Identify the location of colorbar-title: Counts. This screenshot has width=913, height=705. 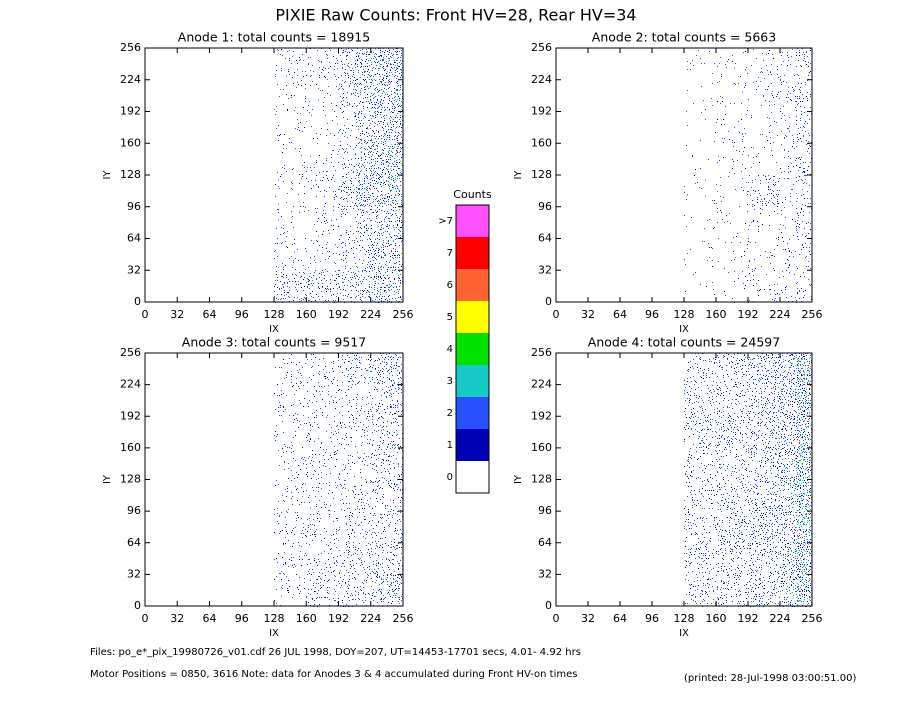
(472, 194).